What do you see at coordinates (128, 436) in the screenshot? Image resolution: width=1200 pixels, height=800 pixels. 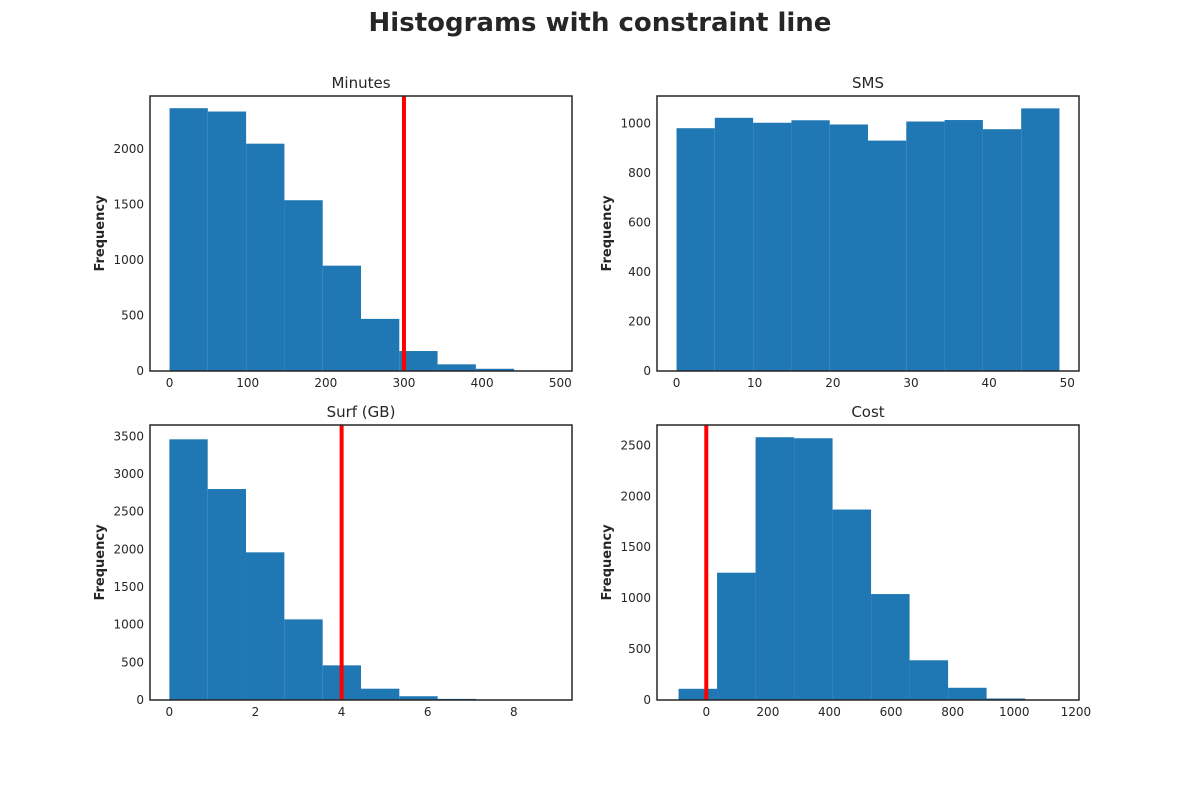 I see `y-tick-label: 3500` at bounding box center [128, 436].